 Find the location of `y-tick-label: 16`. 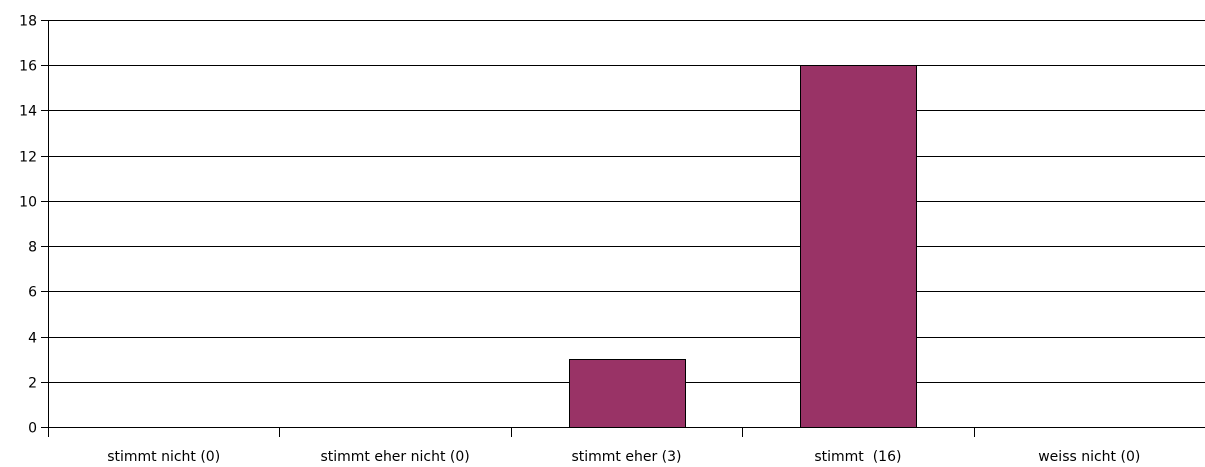

y-tick-label: 16 is located at coordinates (28, 67).